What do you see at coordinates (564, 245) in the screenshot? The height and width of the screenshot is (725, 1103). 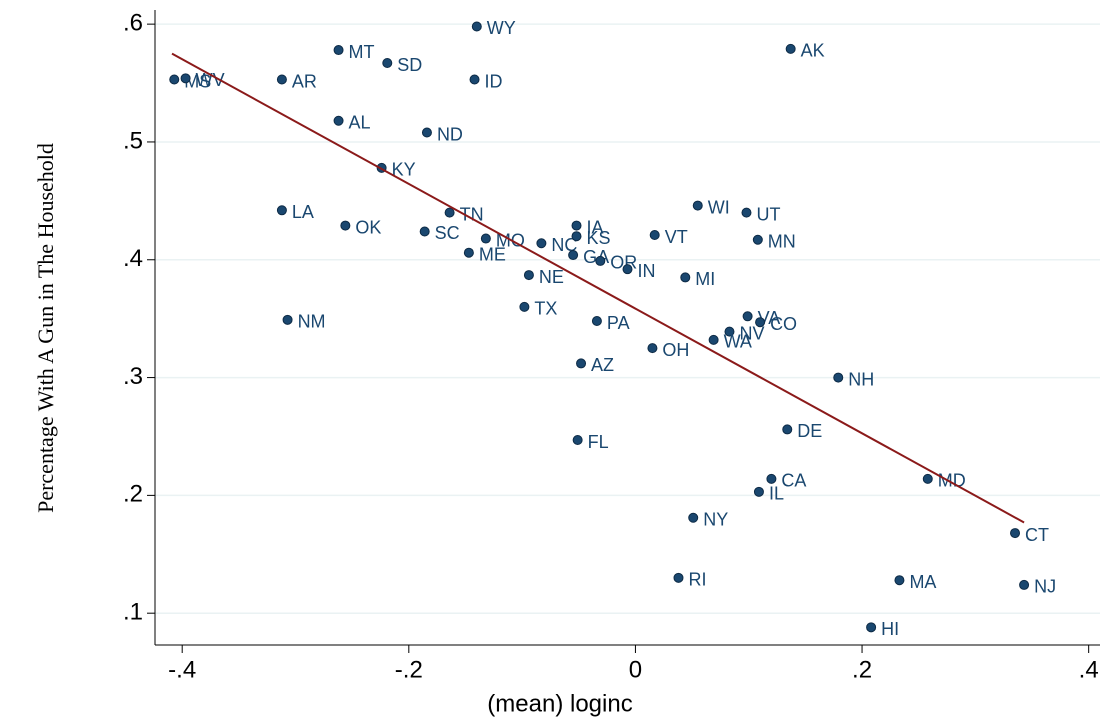 I see `point-label: NC` at bounding box center [564, 245].